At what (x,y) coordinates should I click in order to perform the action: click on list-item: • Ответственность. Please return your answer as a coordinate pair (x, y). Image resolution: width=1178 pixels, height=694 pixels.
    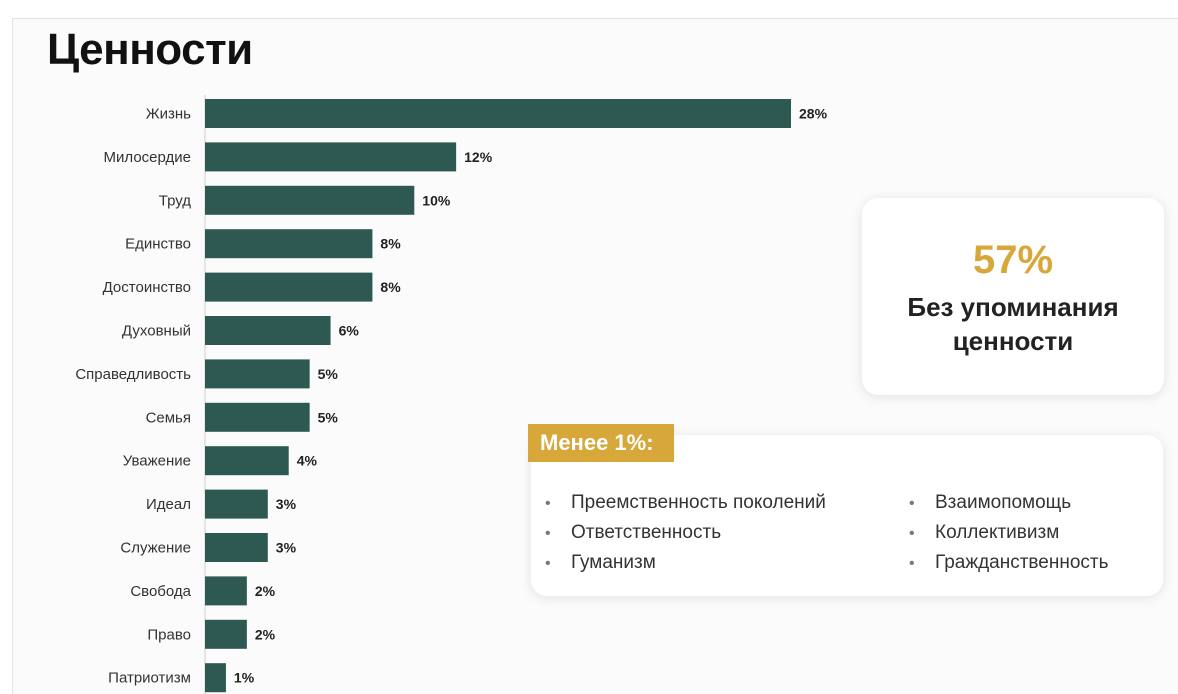
    Looking at the image, I should click on (685, 533).